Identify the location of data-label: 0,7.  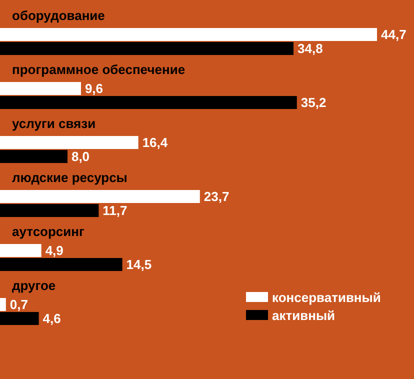
(19, 304).